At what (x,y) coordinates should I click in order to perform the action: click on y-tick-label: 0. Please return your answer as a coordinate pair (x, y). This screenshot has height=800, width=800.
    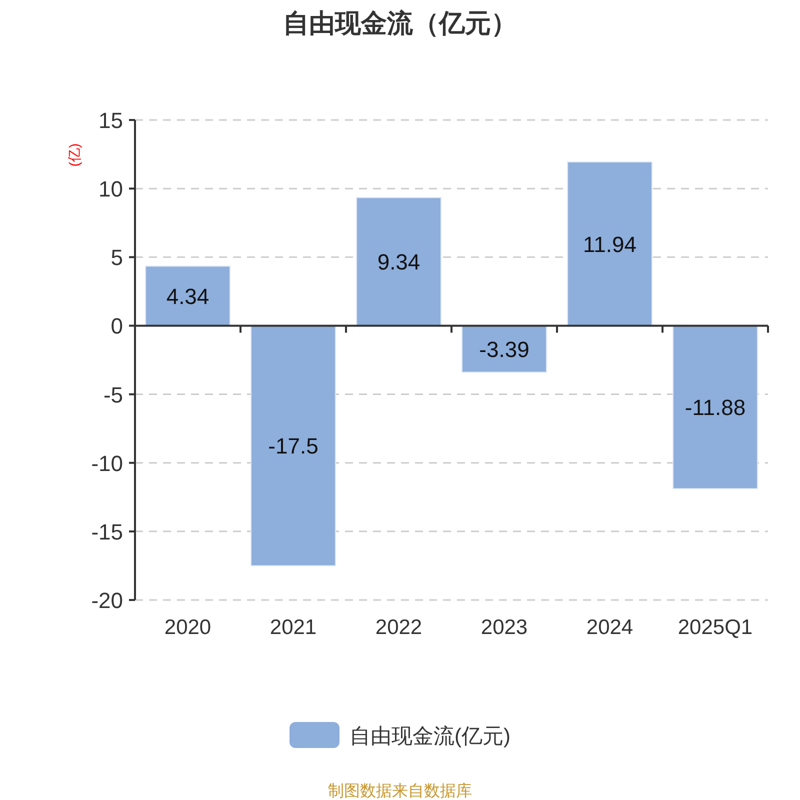
    Looking at the image, I should click on (116, 326).